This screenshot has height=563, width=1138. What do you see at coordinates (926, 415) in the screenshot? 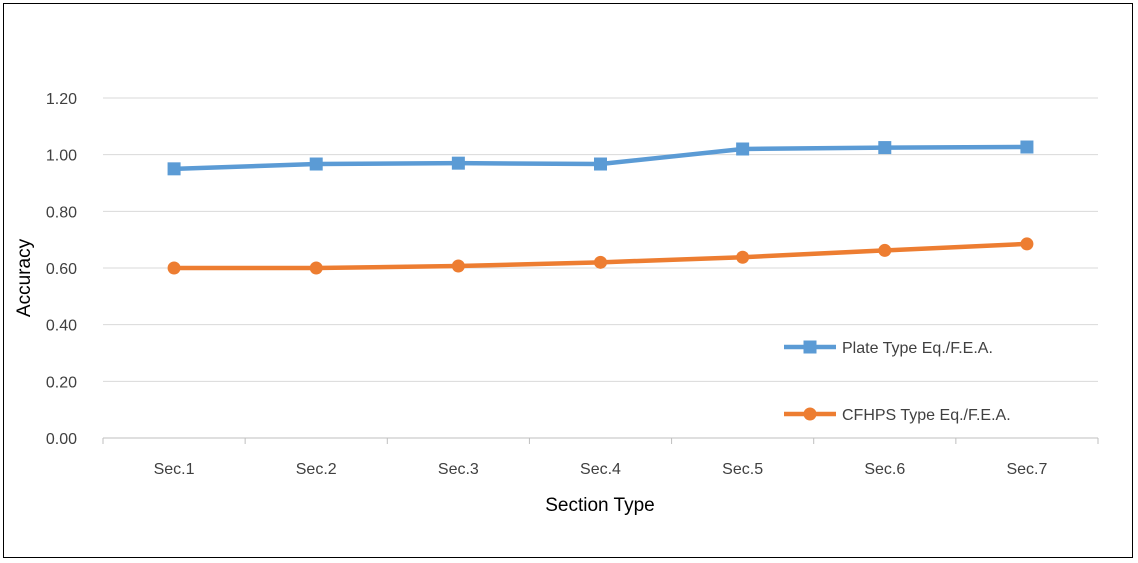
I see `legend-label-2: CFHPS Type Eq./F.E.A.` at bounding box center [926, 415].